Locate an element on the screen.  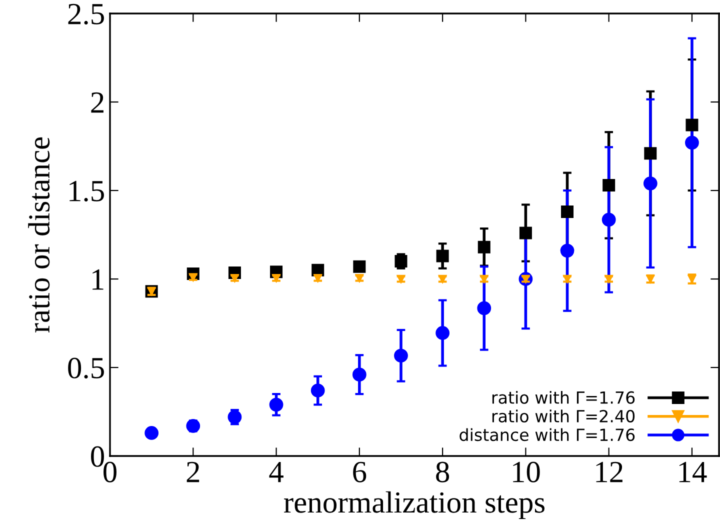
x-tick-label: 2 is located at coordinates (193, 472).